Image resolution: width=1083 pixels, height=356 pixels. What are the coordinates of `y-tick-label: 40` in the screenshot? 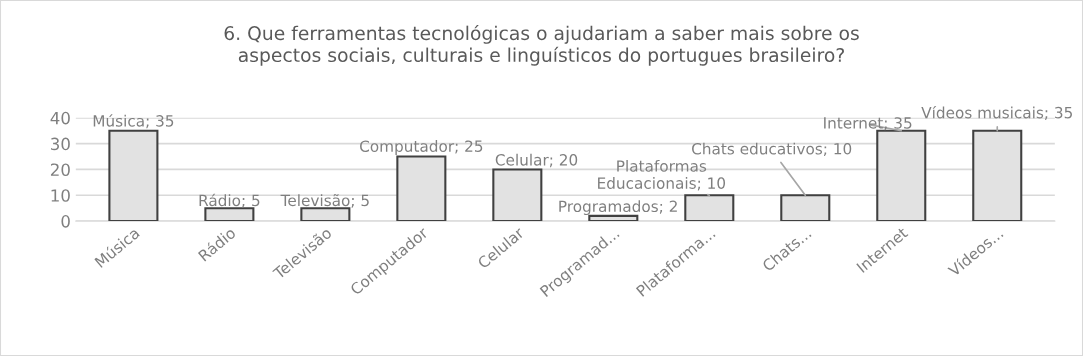 It's located at (60, 118).